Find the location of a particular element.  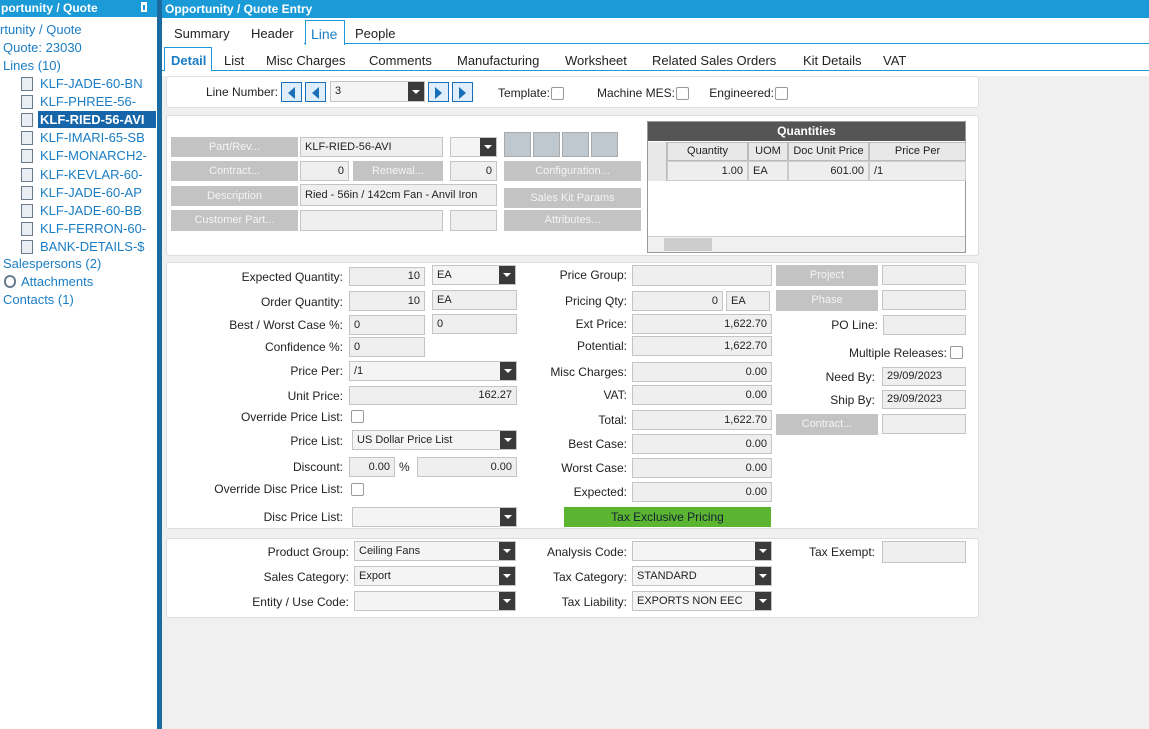

subtab: Detail is located at coordinates (189, 60).